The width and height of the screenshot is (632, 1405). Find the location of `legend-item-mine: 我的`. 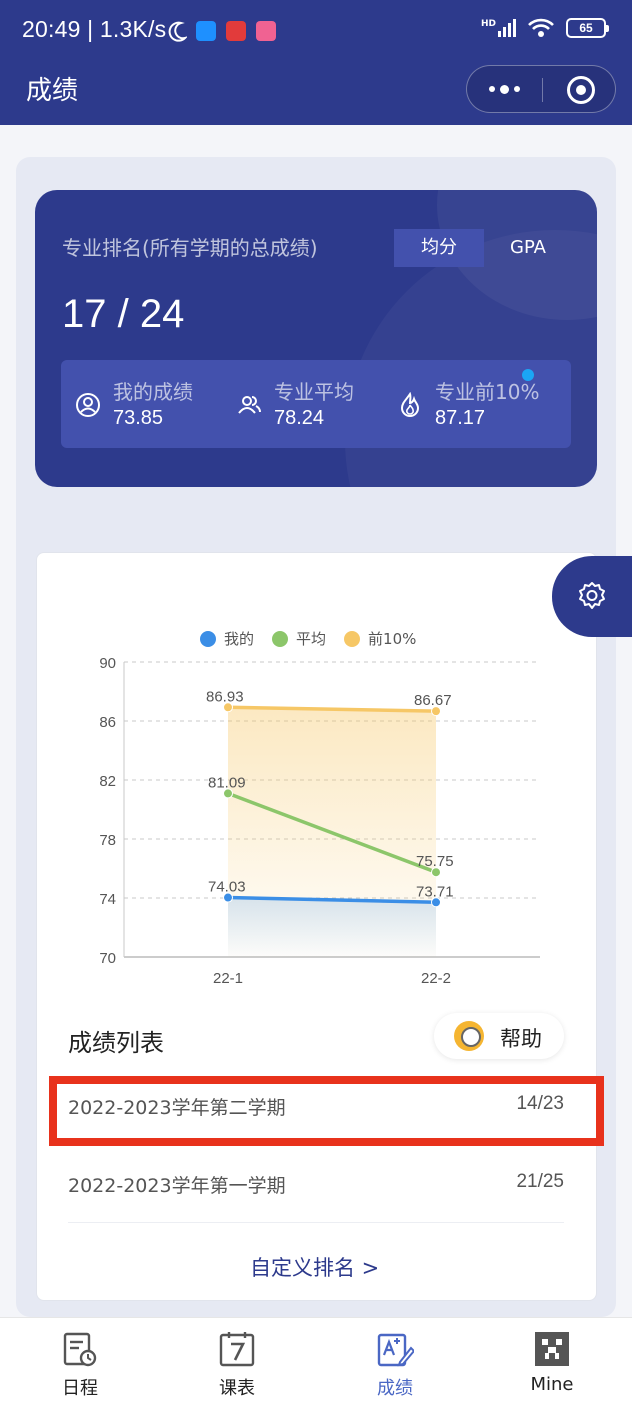

legend-item-mine: 我的 is located at coordinates (227, 638).